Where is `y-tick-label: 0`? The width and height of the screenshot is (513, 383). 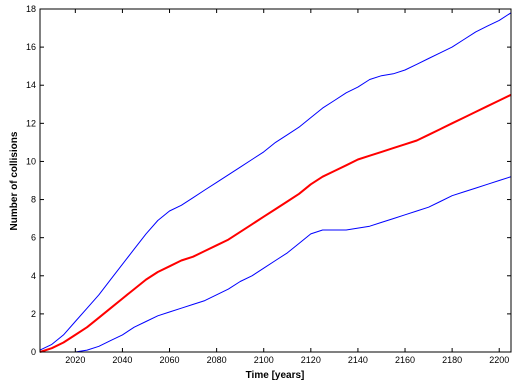
y-tick-label: 0 is located at coordinates (33, 352).